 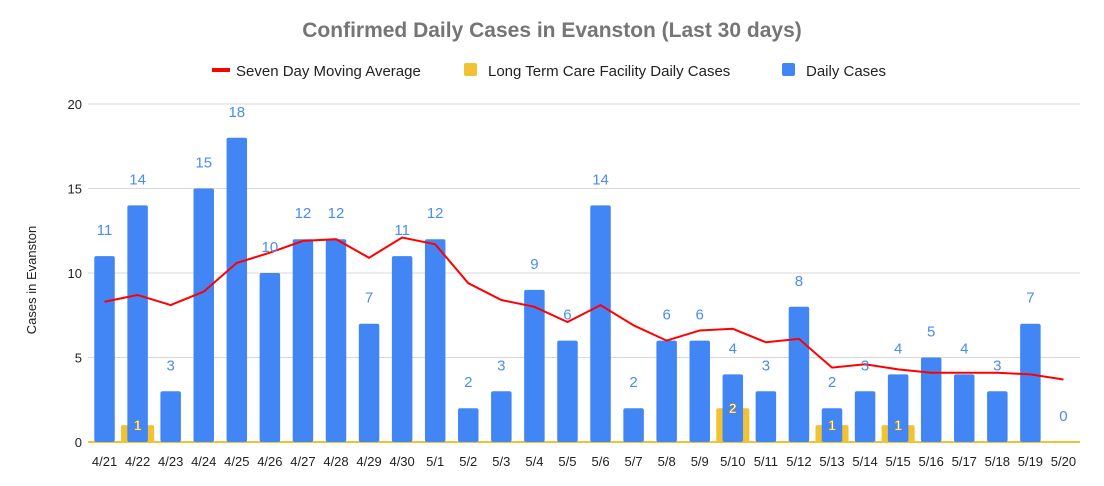 I want to click on x-tick-label: 5/12, so click(x=798, y=461).